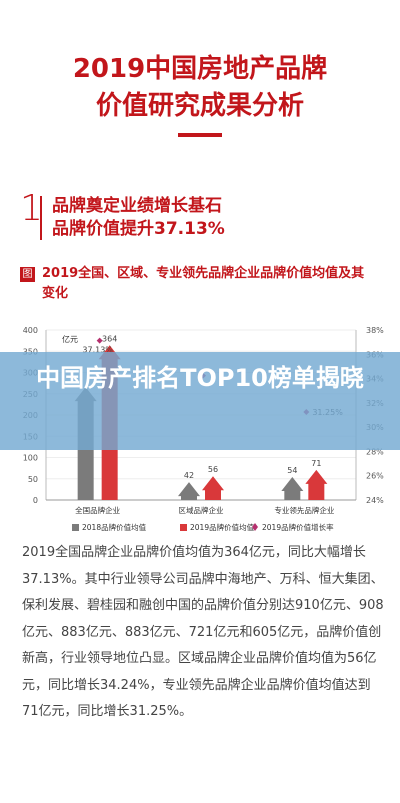 This screenshot has width=400, height=803. What do you see at coordinates (375, 451) in the screenshot?
I see `y2-tick-label: 28%` at bounding box center [375, 451].